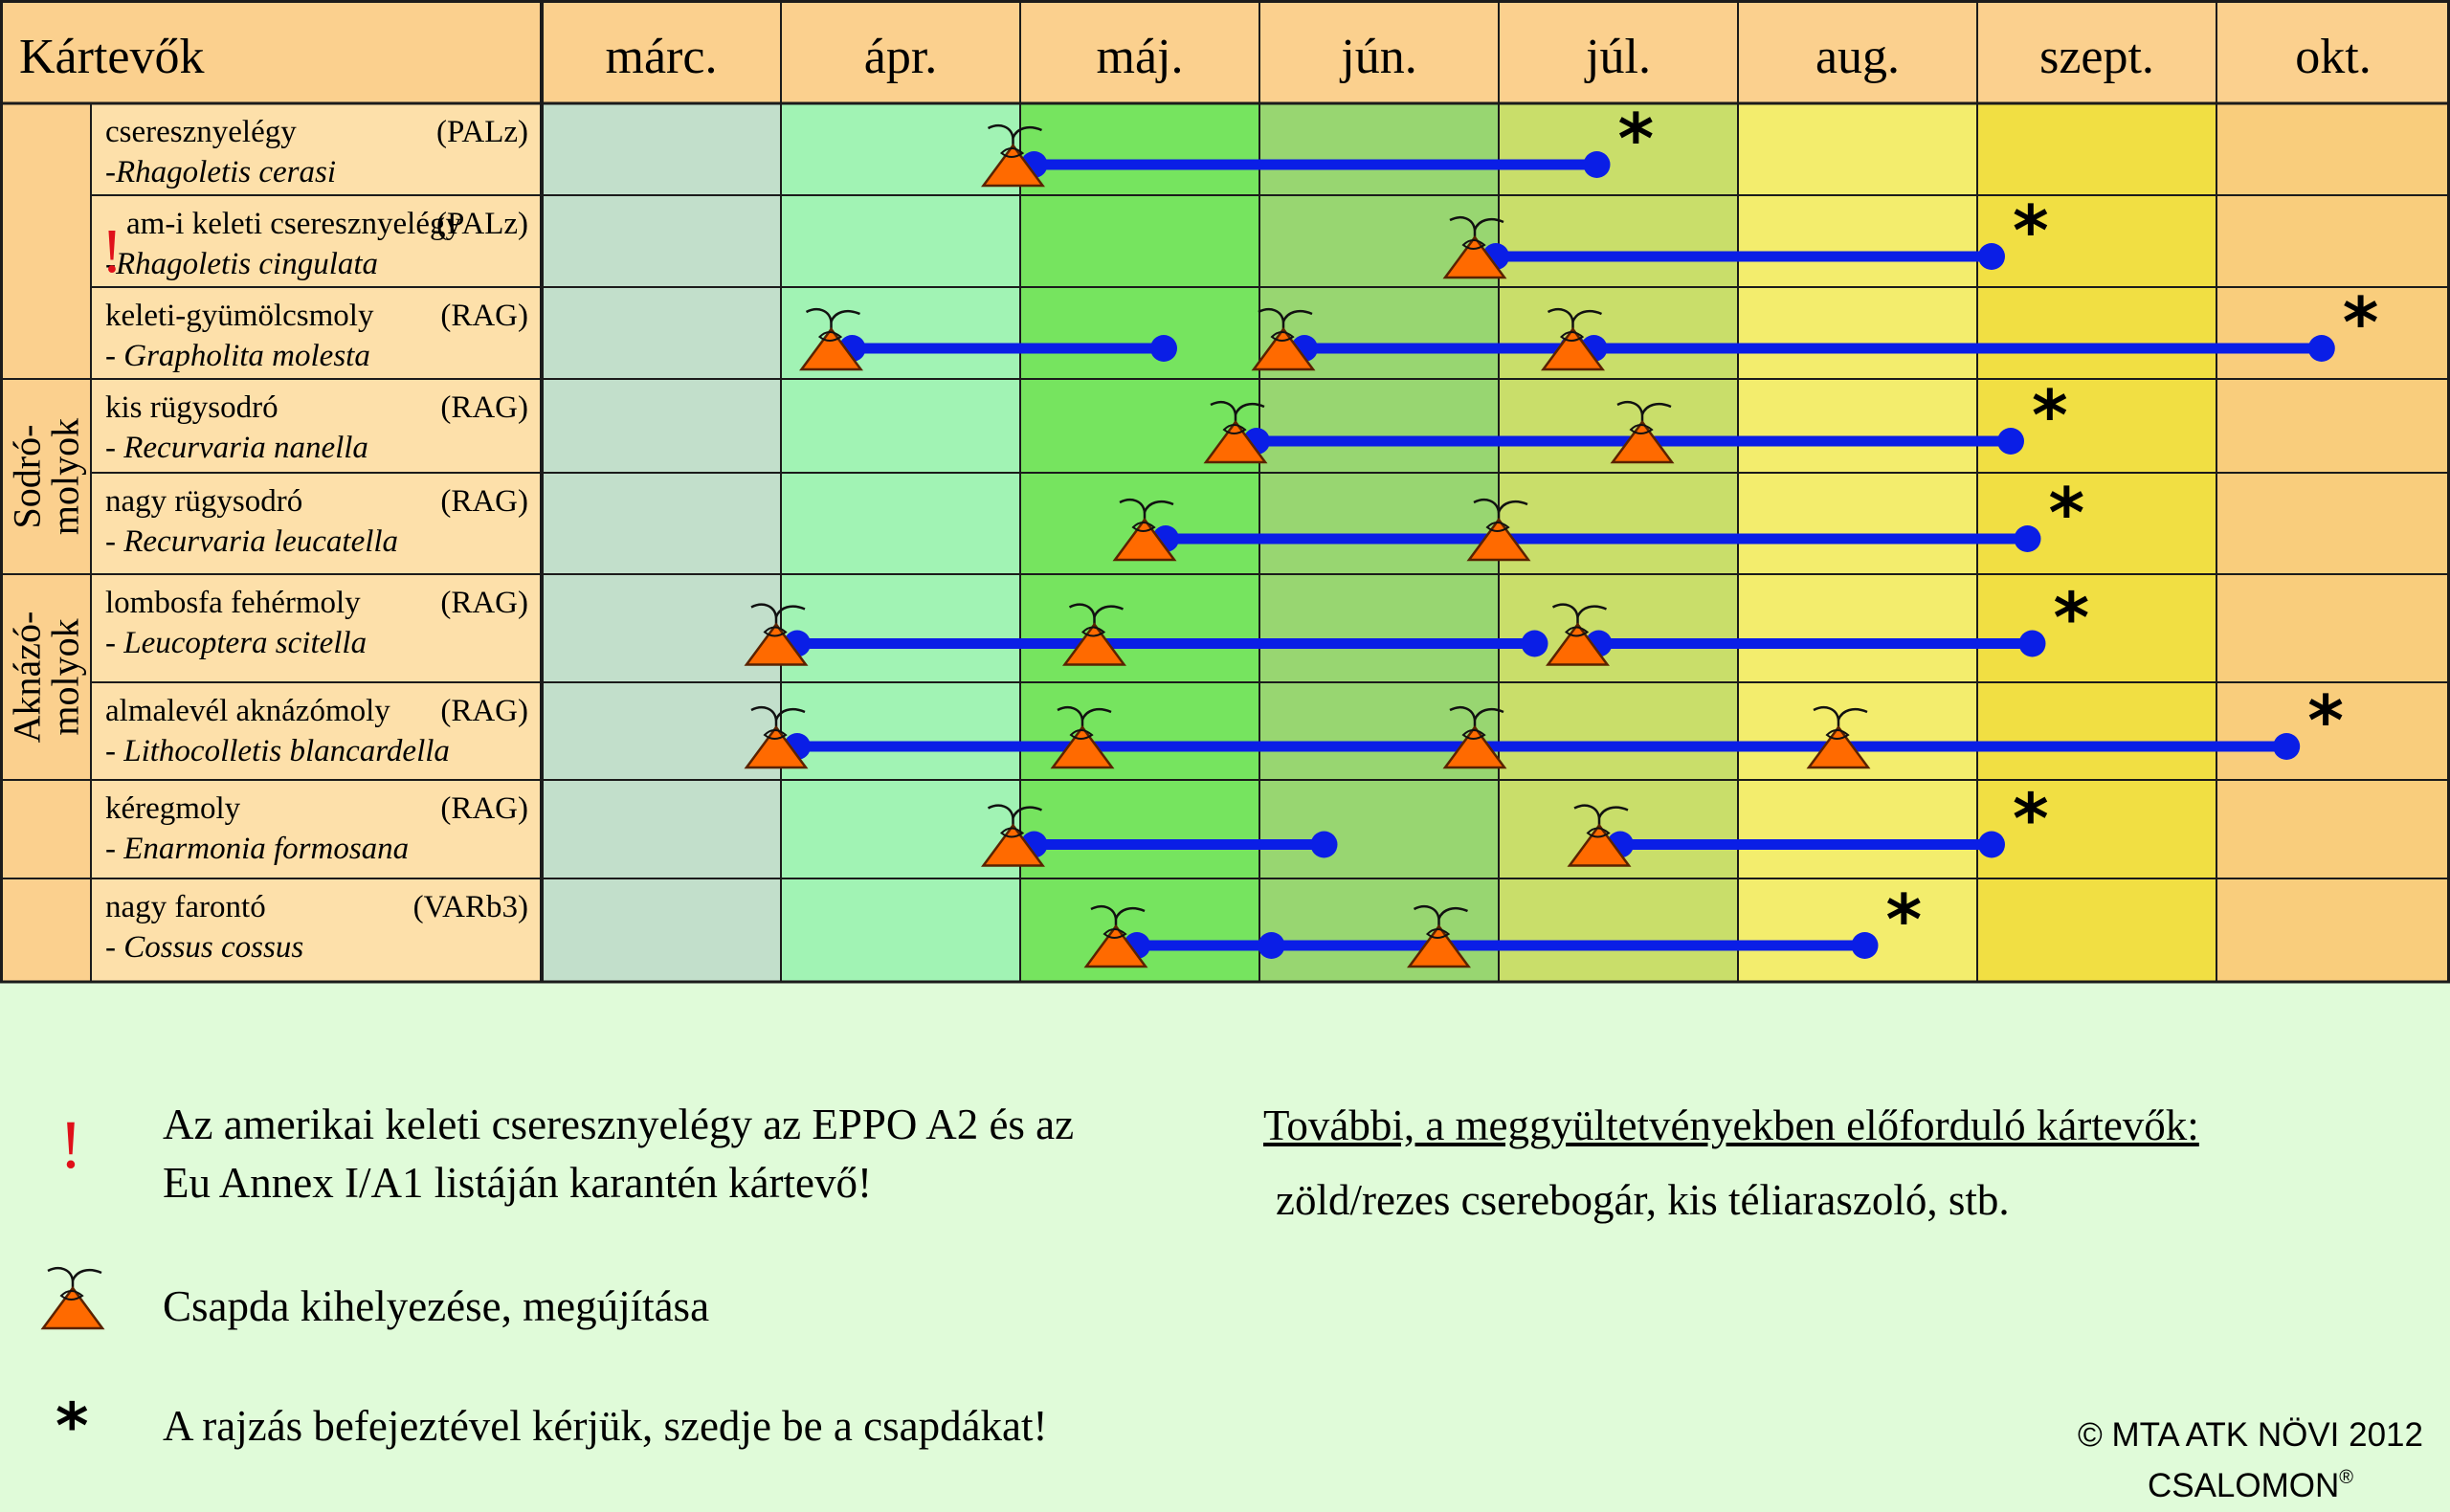  What do you see at coordinates (201, 132) in the screenshot?
I see `pest-name: cseresznyelégy` at bounding box center [201, 132].